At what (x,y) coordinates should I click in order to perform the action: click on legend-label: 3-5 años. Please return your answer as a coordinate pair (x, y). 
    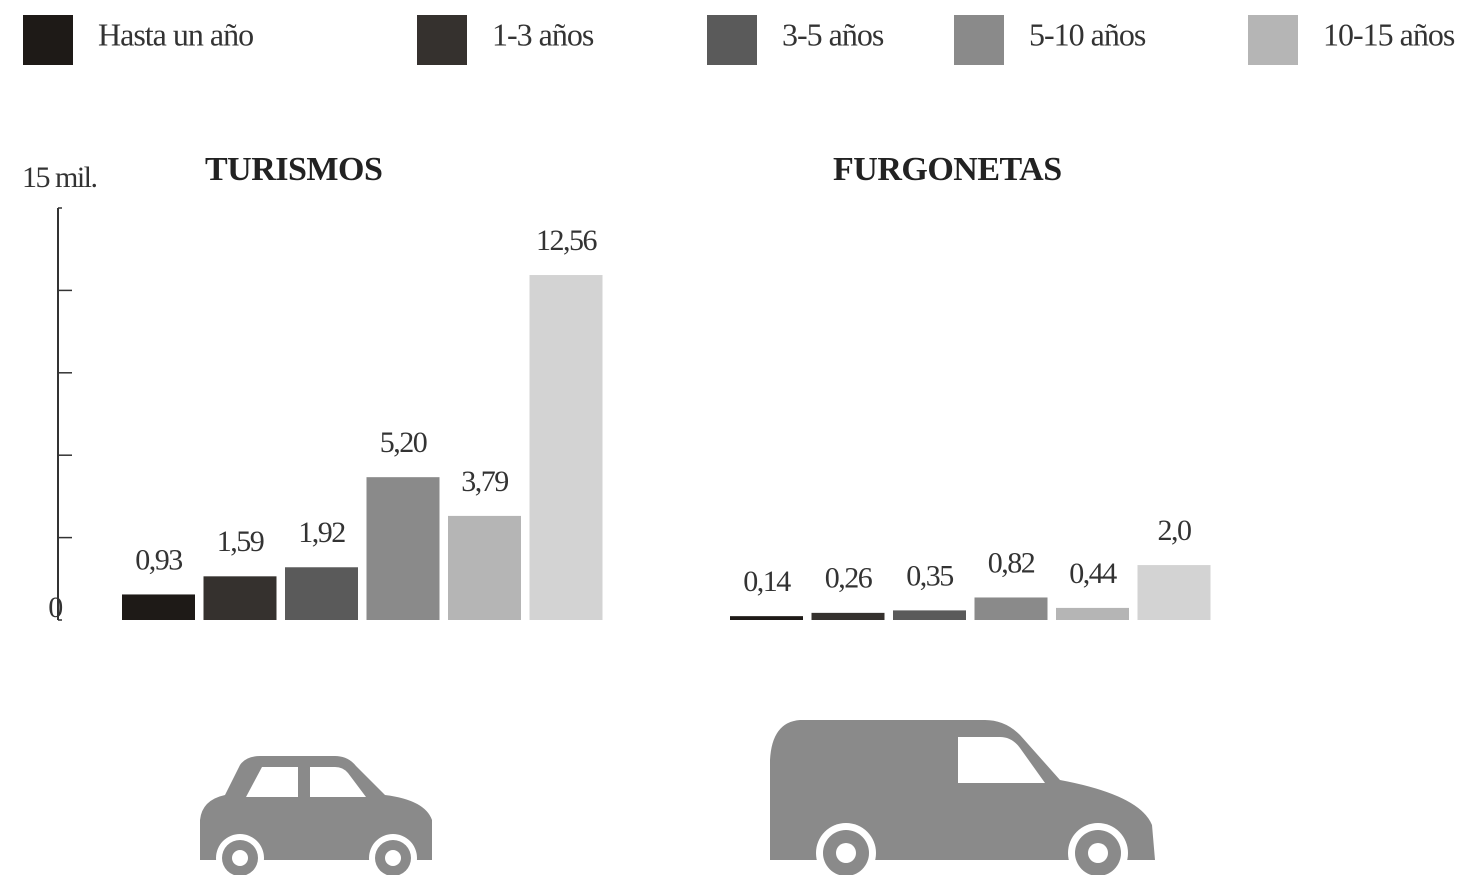
    Looking at the image, I should click on (833, 34).